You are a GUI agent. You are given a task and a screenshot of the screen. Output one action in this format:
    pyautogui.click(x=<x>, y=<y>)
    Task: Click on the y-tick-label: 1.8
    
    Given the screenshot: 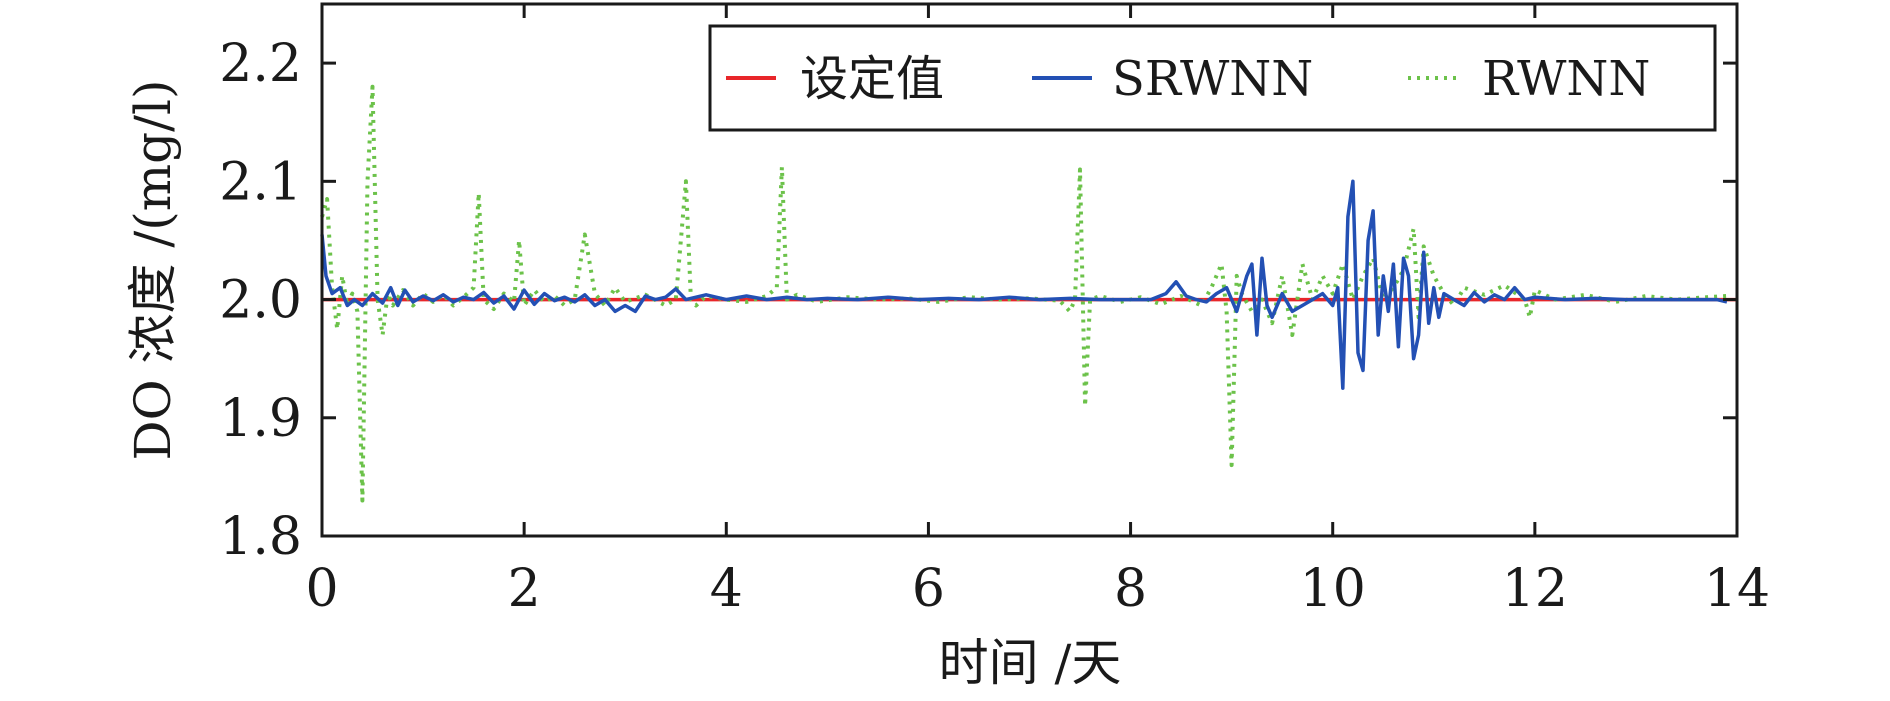 What is the action you would take?
    pyautogui.click(x=260, y=537)
    